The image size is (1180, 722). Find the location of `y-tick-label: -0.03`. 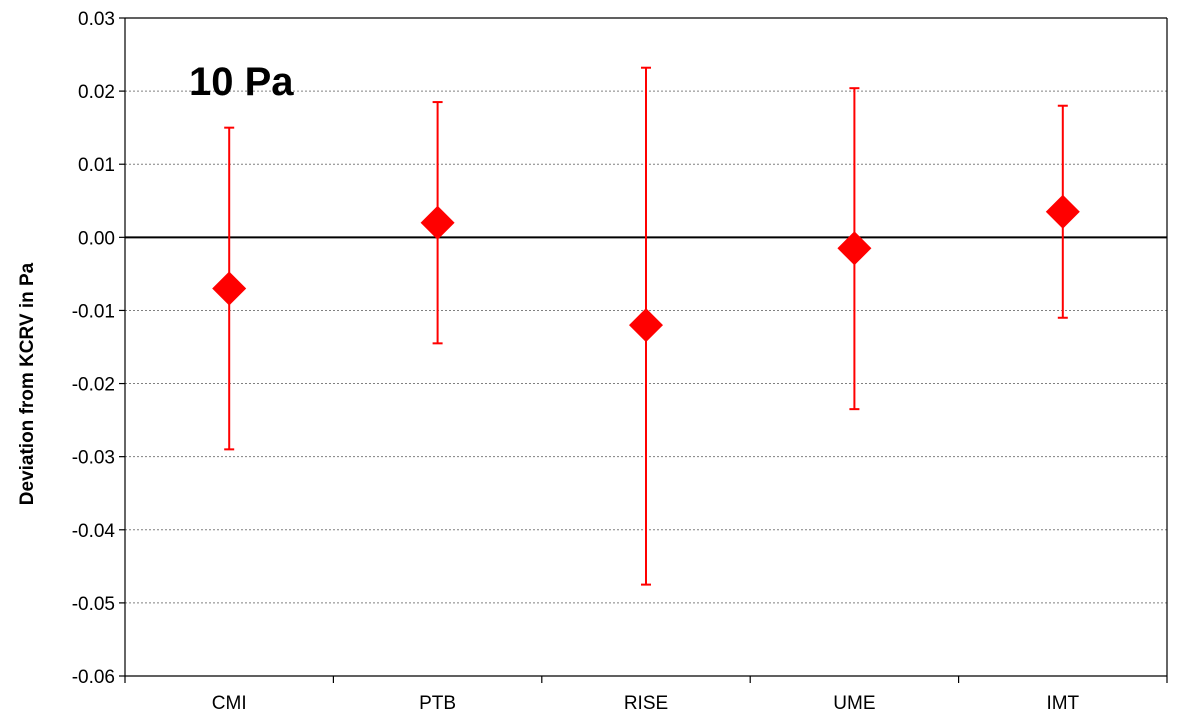

y-tick-label: -0.03 is located at coordinates (93, 458).